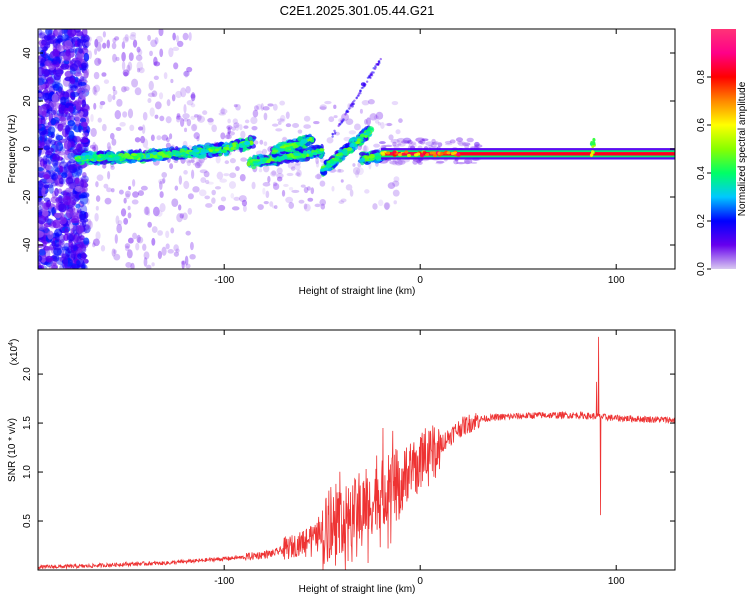 The height and width of the screenshot is (600, 750). I want to click on spectrogram-ytick-label: 20, so click(27, 101).